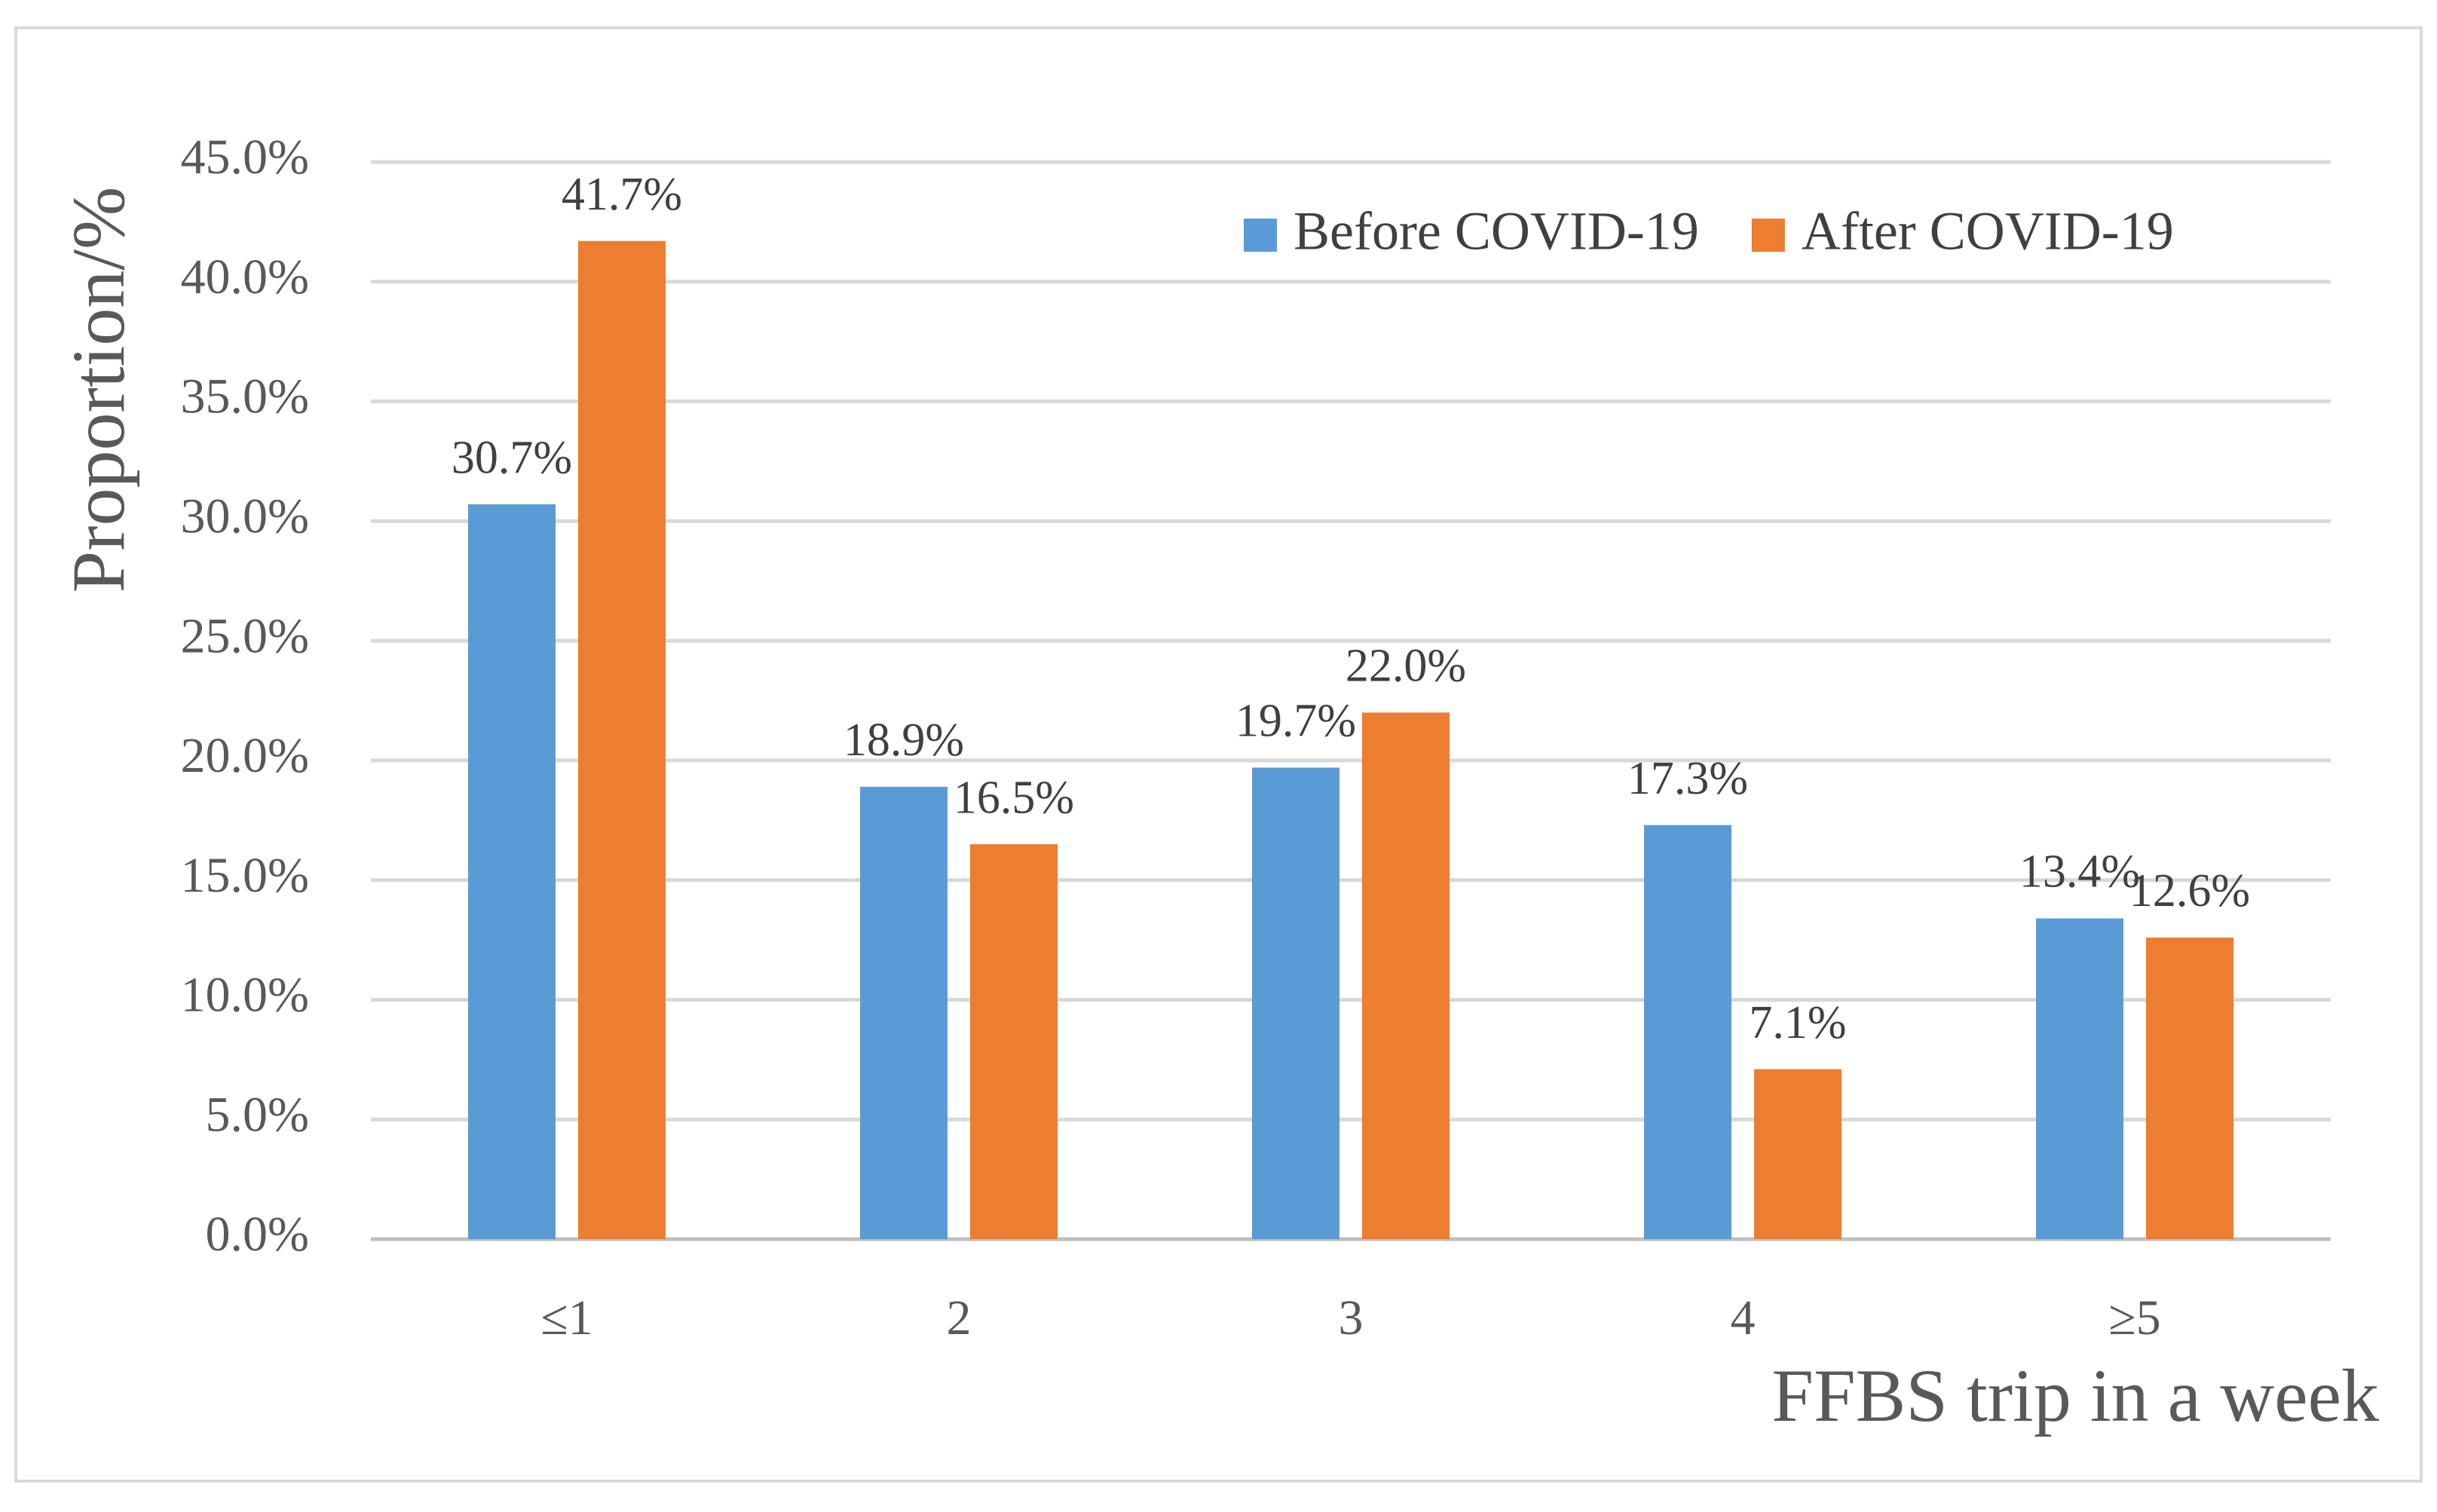 The image size is (2437, 1512). I want to click on x-tick-label: ≤1, so click(566, 1317).